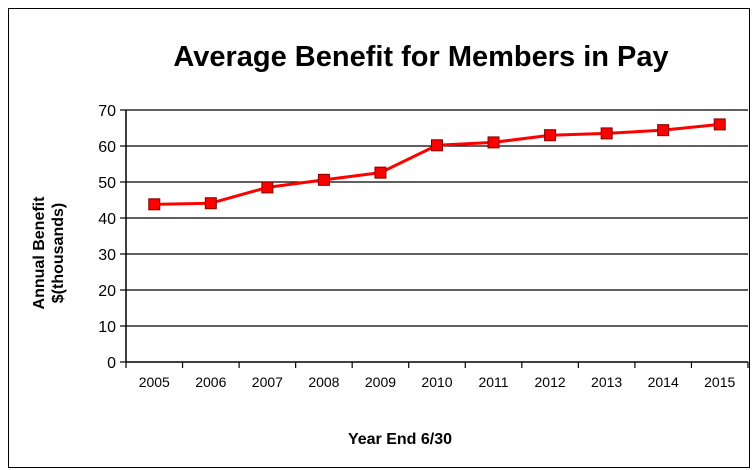 This screenshot has height=470, width=752. What do you see at coordinates (107, 237) in the screenshot?
I see `y-tick-labels: 0 10 20 30 40 50 60 70` at bounding box center [107, 237].